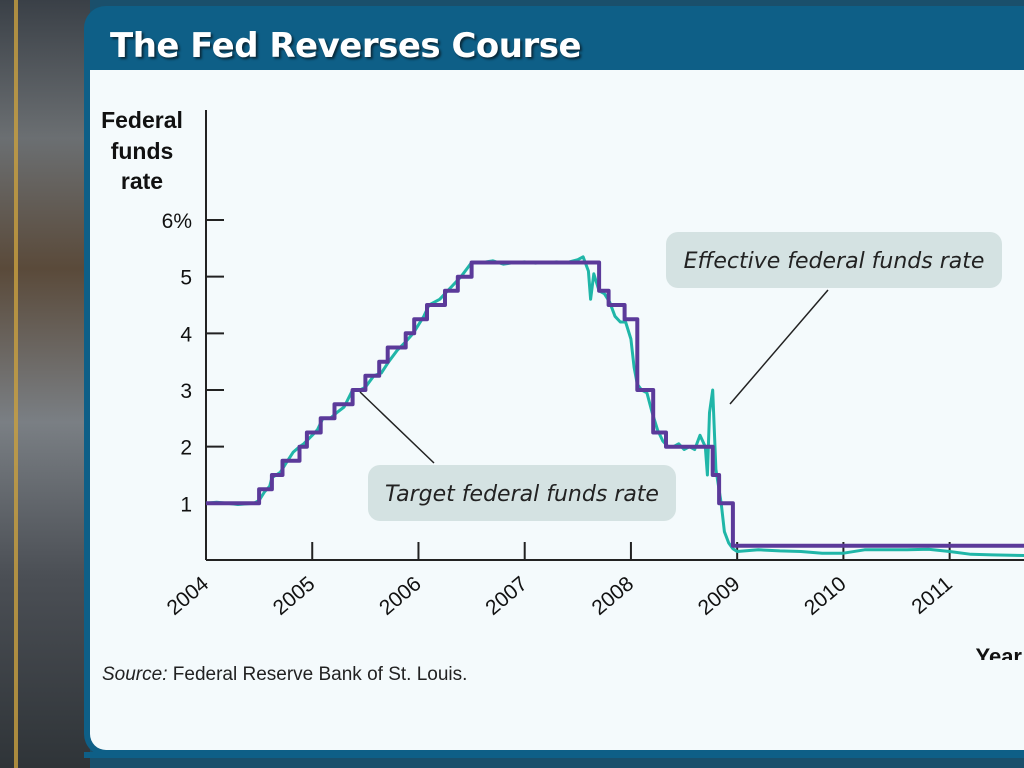  Describe the element at coordinates (320, 674) in the screenshot. I see `source-text: Federal Reserve Bank of St. Louis.` at that location.